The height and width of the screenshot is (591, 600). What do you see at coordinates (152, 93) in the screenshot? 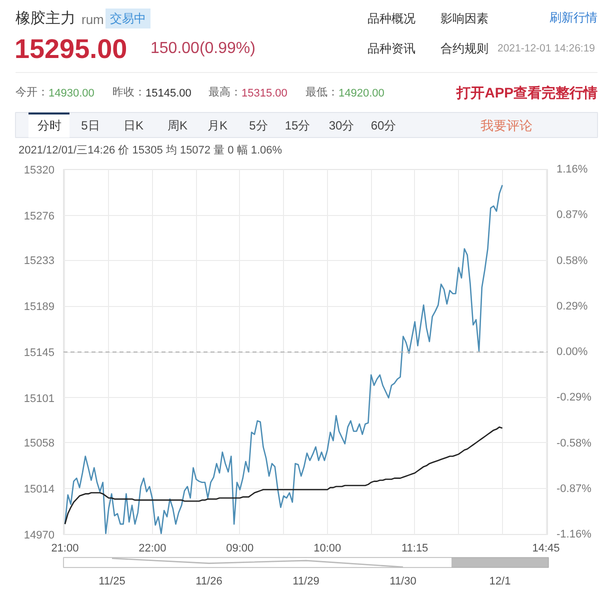
I see `text: 昨收：15145.00` at bounding box center [152, 93].